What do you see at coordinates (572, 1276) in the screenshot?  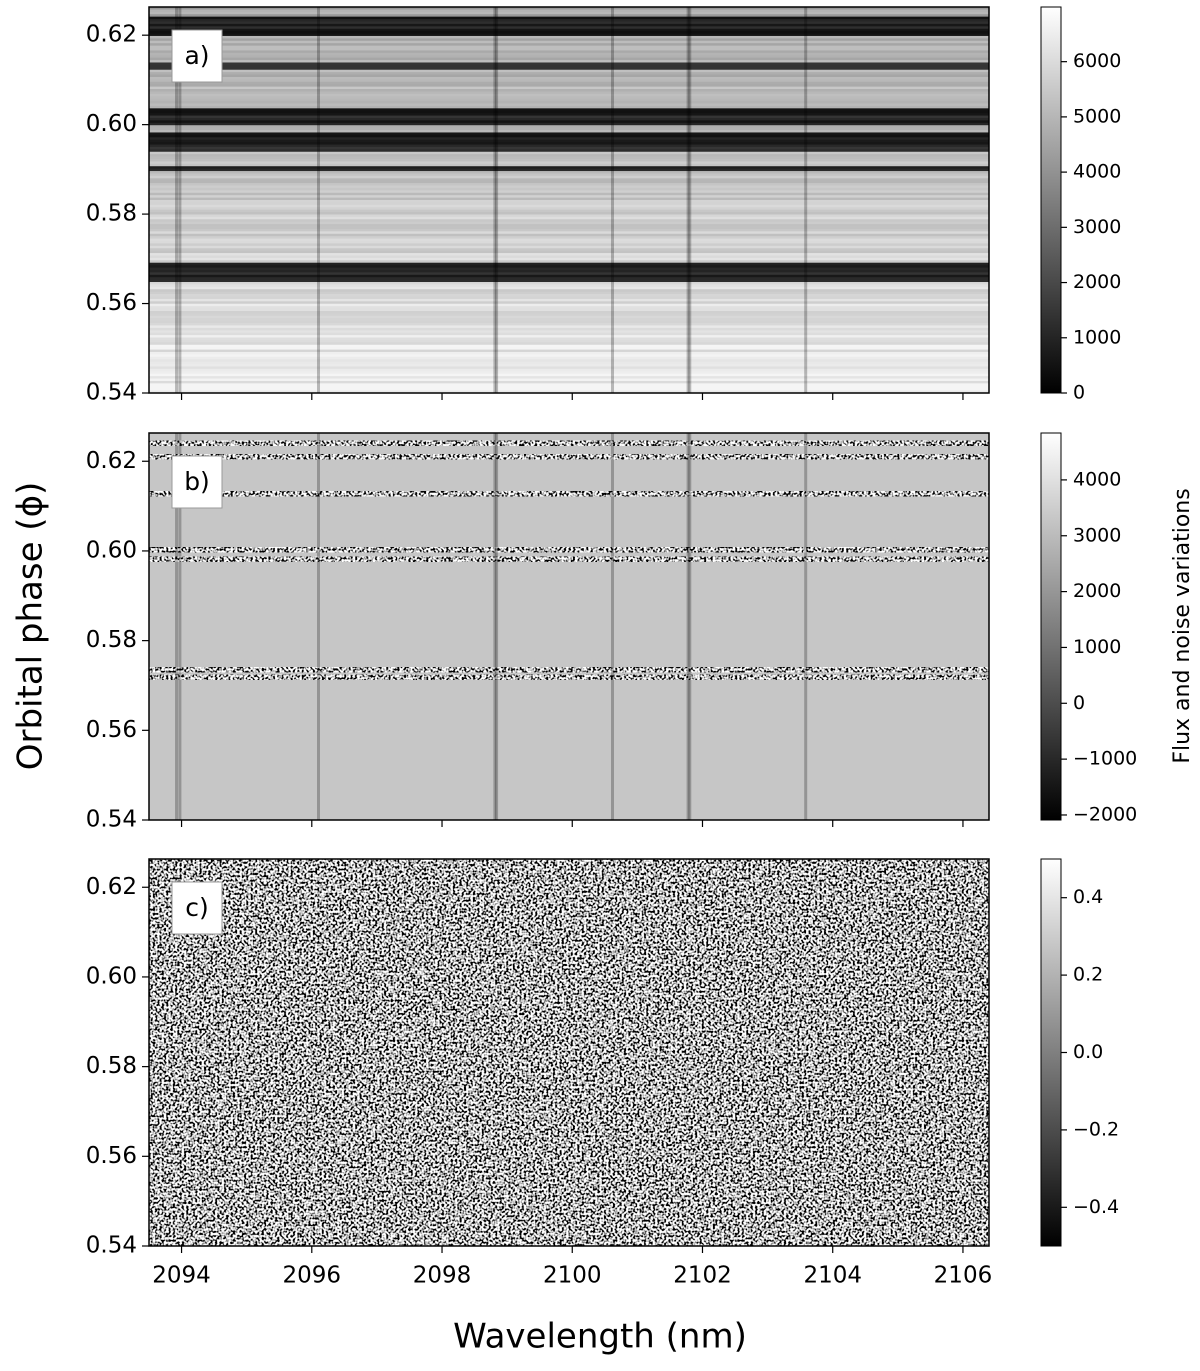 I see `x-tick-label: 2100` at bounding box center [572, 1276].